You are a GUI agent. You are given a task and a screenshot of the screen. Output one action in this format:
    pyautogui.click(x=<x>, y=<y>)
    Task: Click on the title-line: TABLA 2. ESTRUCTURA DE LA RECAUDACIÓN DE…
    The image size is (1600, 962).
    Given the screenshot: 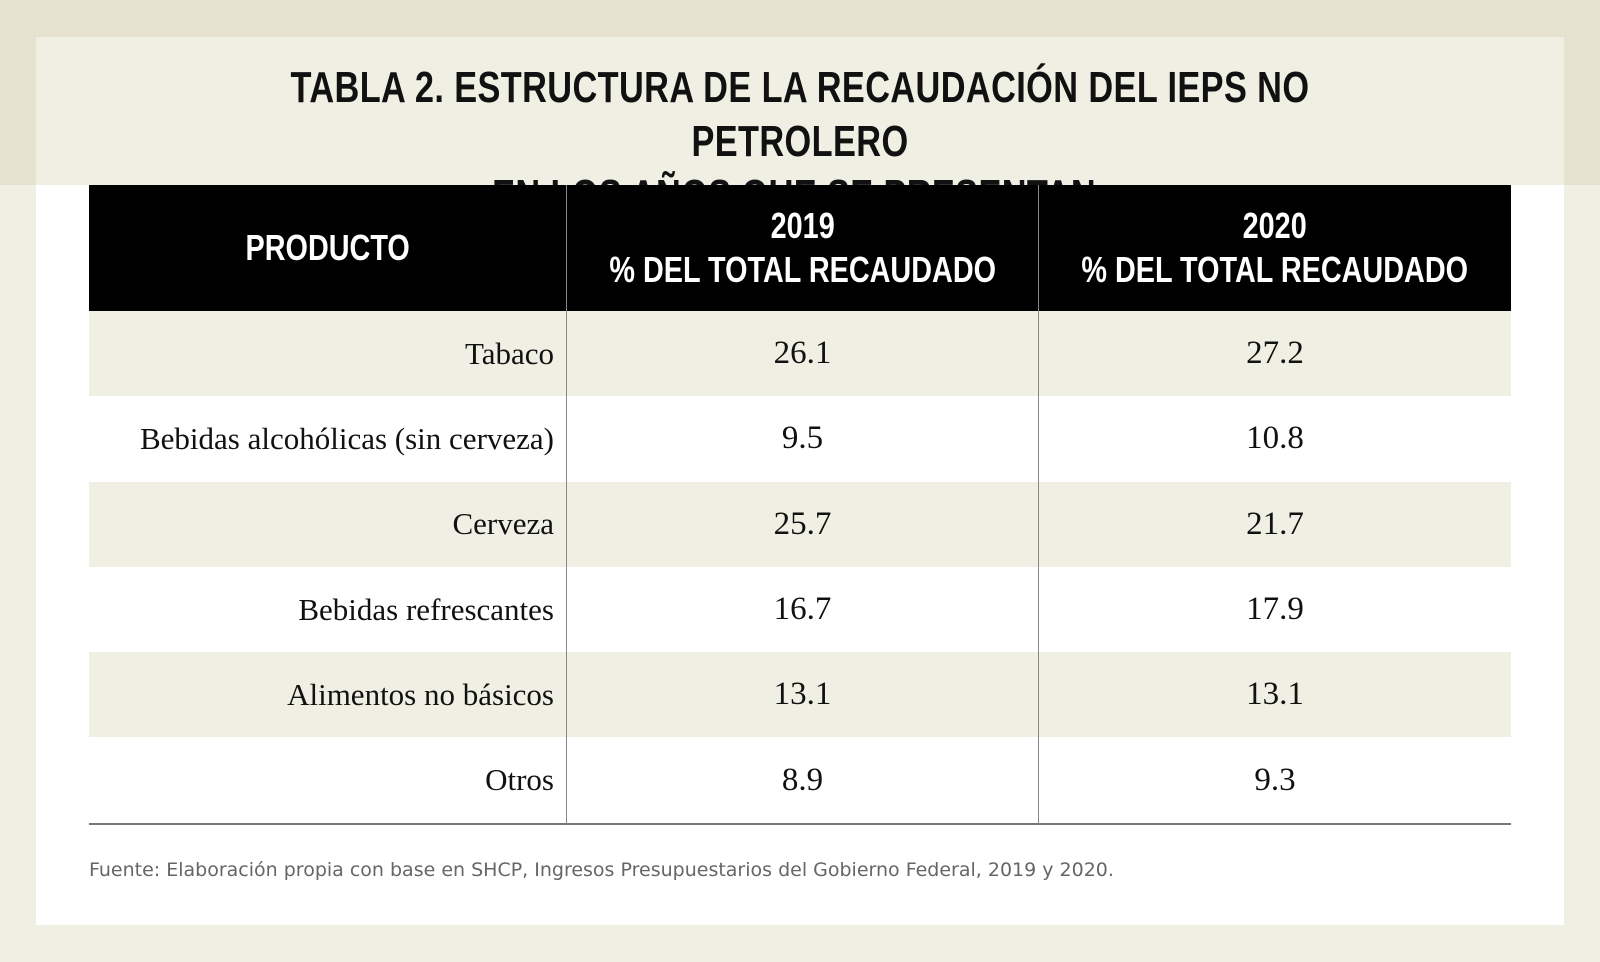 What is the action you would take?
    pyautogui.click(x=800, y=114)
    